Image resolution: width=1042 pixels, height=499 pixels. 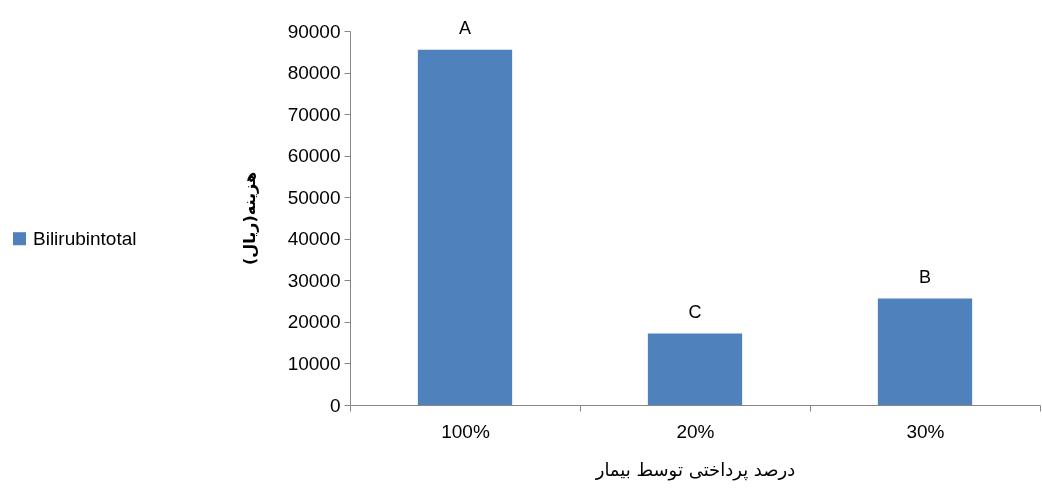 What do you see at coordinates (314, 239) in the screenshot?
I see `y-tick-label: 40000` at bounding box center [314, 239].